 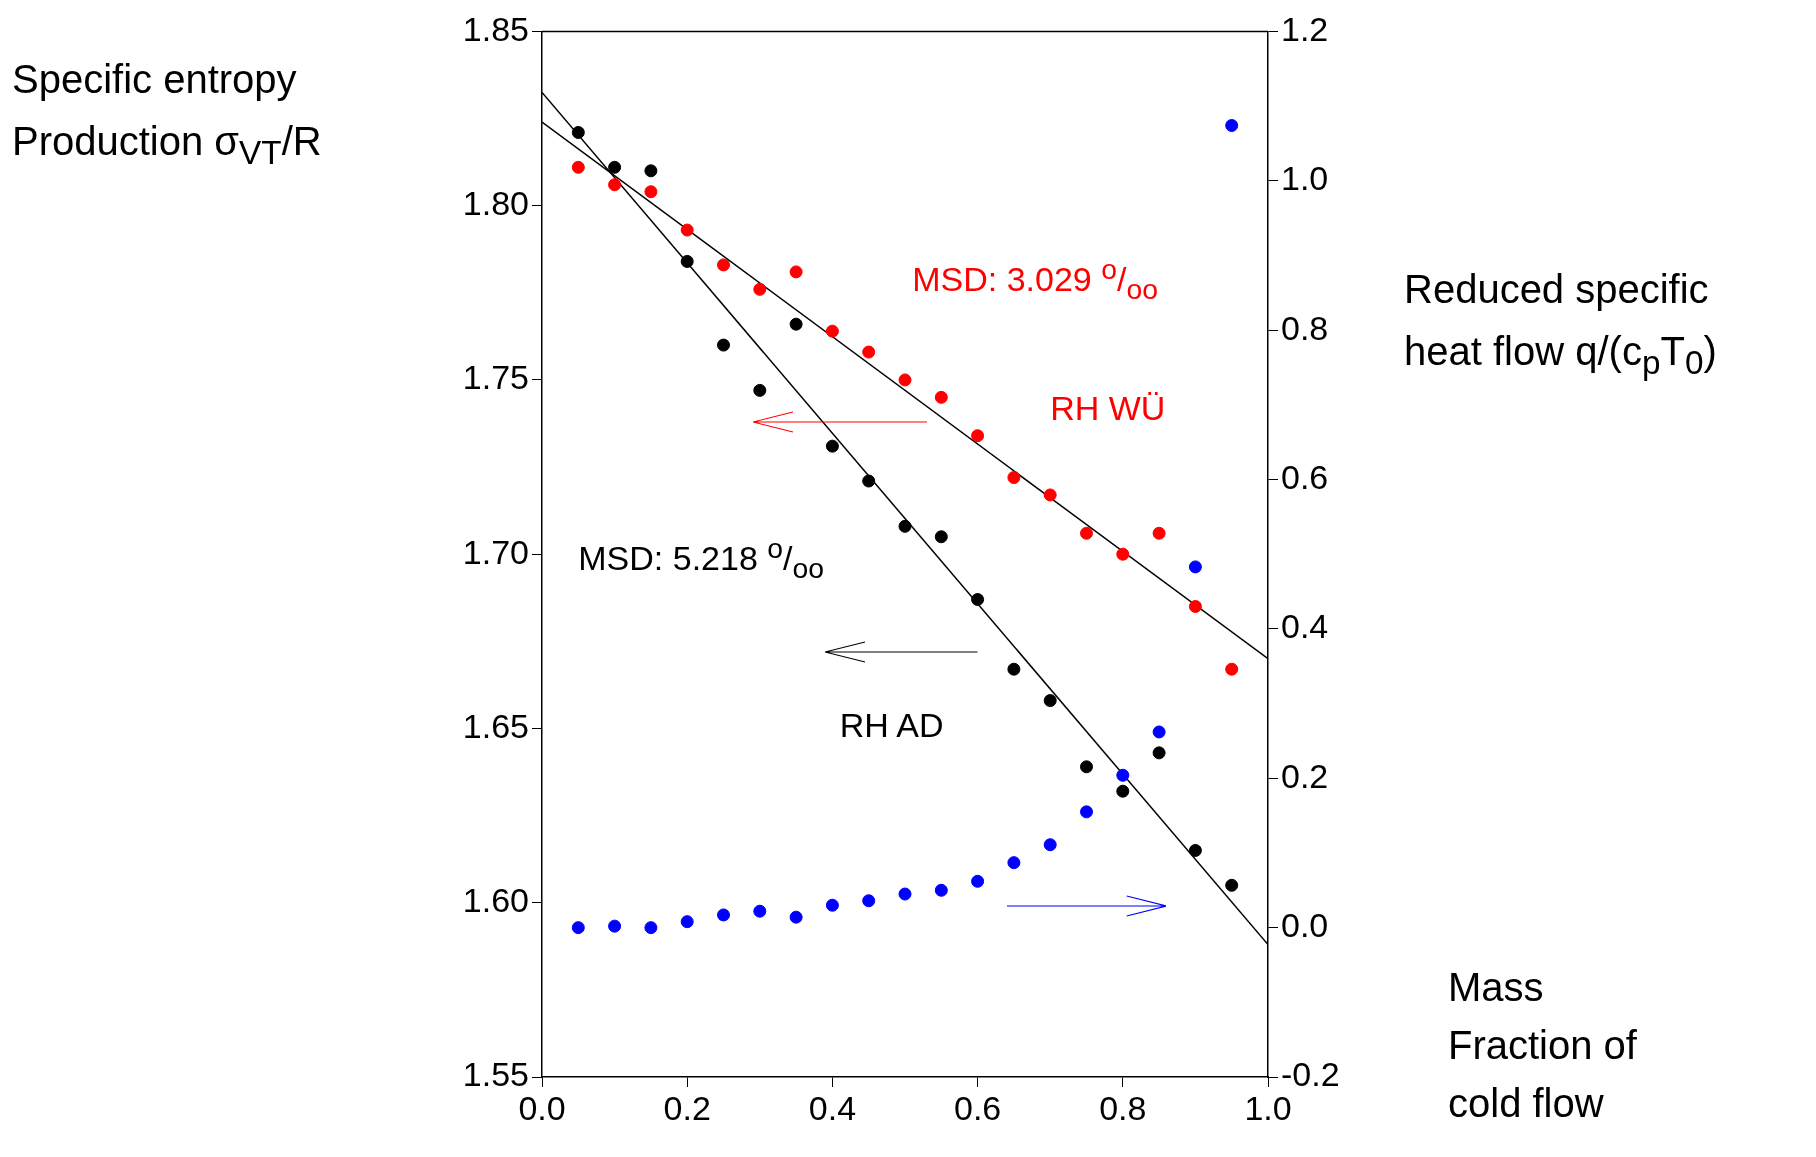 What do you see at coordinates (495, 551) in the screenshot?
I see `y-tick-label: 1.70` at bounding box center [495, 551].